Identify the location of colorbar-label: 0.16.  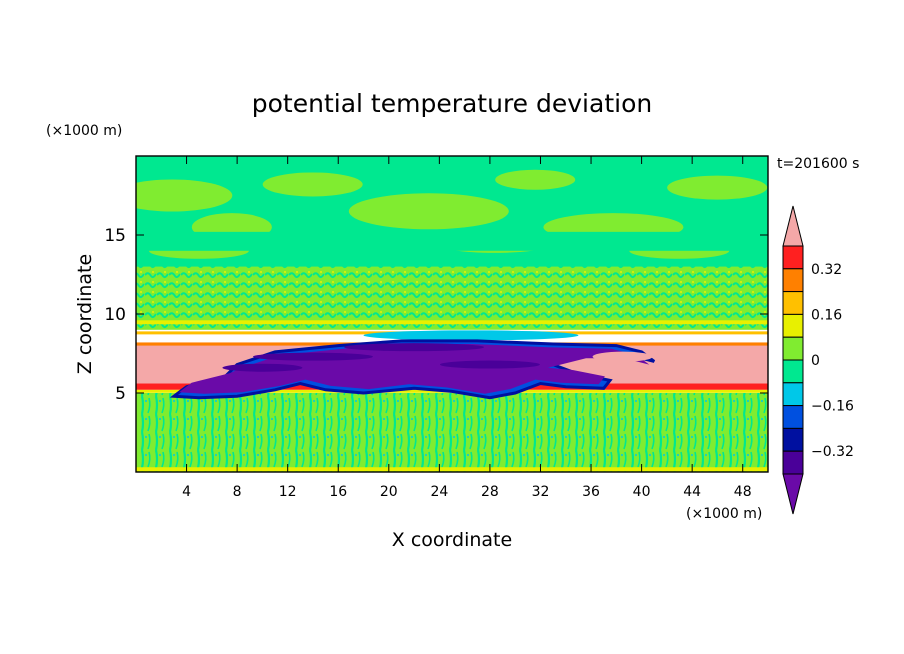
(826, 315).